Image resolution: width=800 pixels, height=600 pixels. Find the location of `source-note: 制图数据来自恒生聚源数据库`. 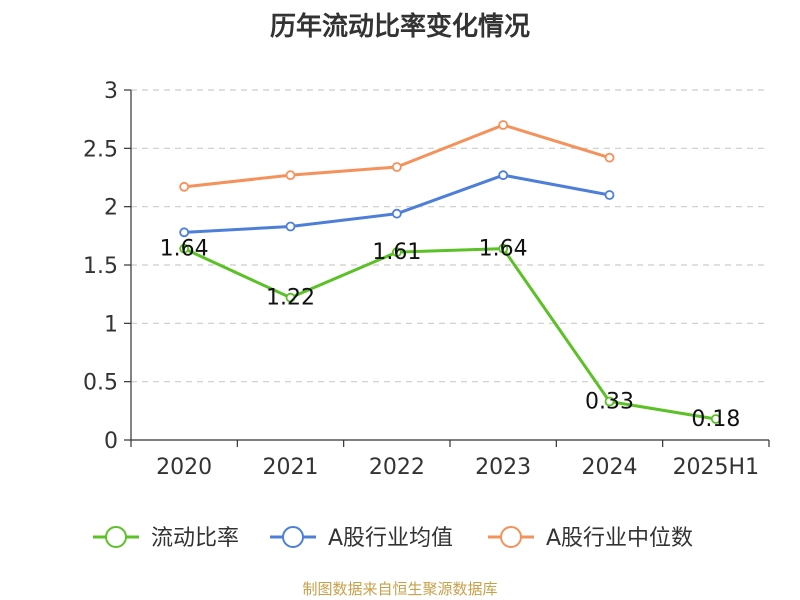

source-note: 制图数据来自恒生聚源数据库 is located at coordinates (400, 589).